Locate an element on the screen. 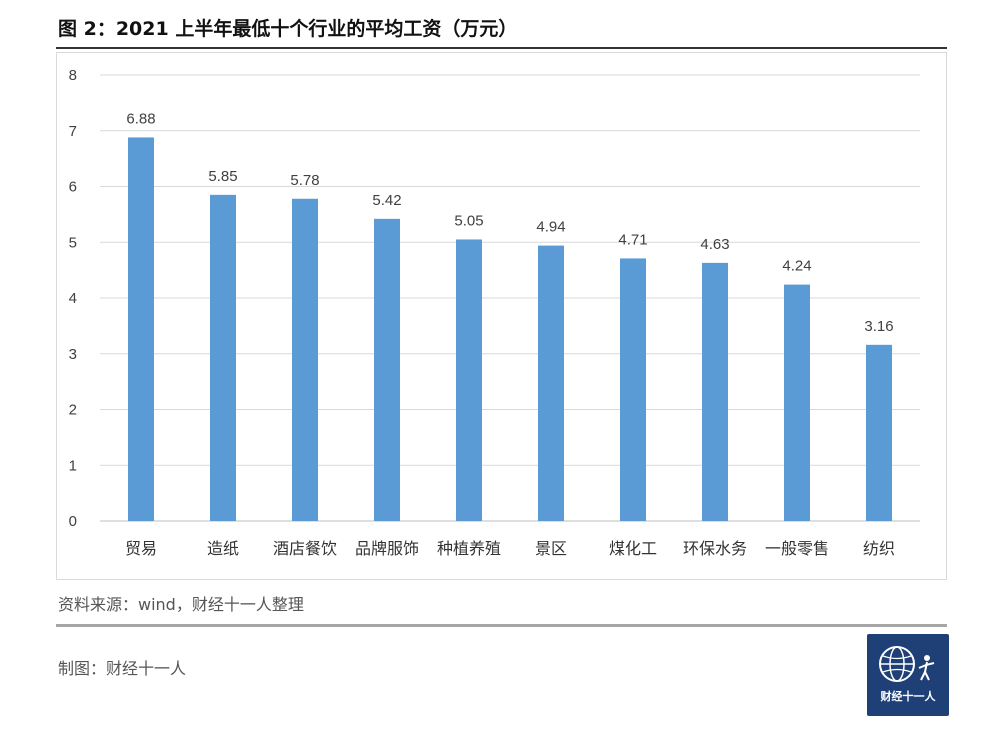 Image resolution: width=1000 pixels, height=752 pixels. y-tick-label: 4 is located at coordinates (73, 298).